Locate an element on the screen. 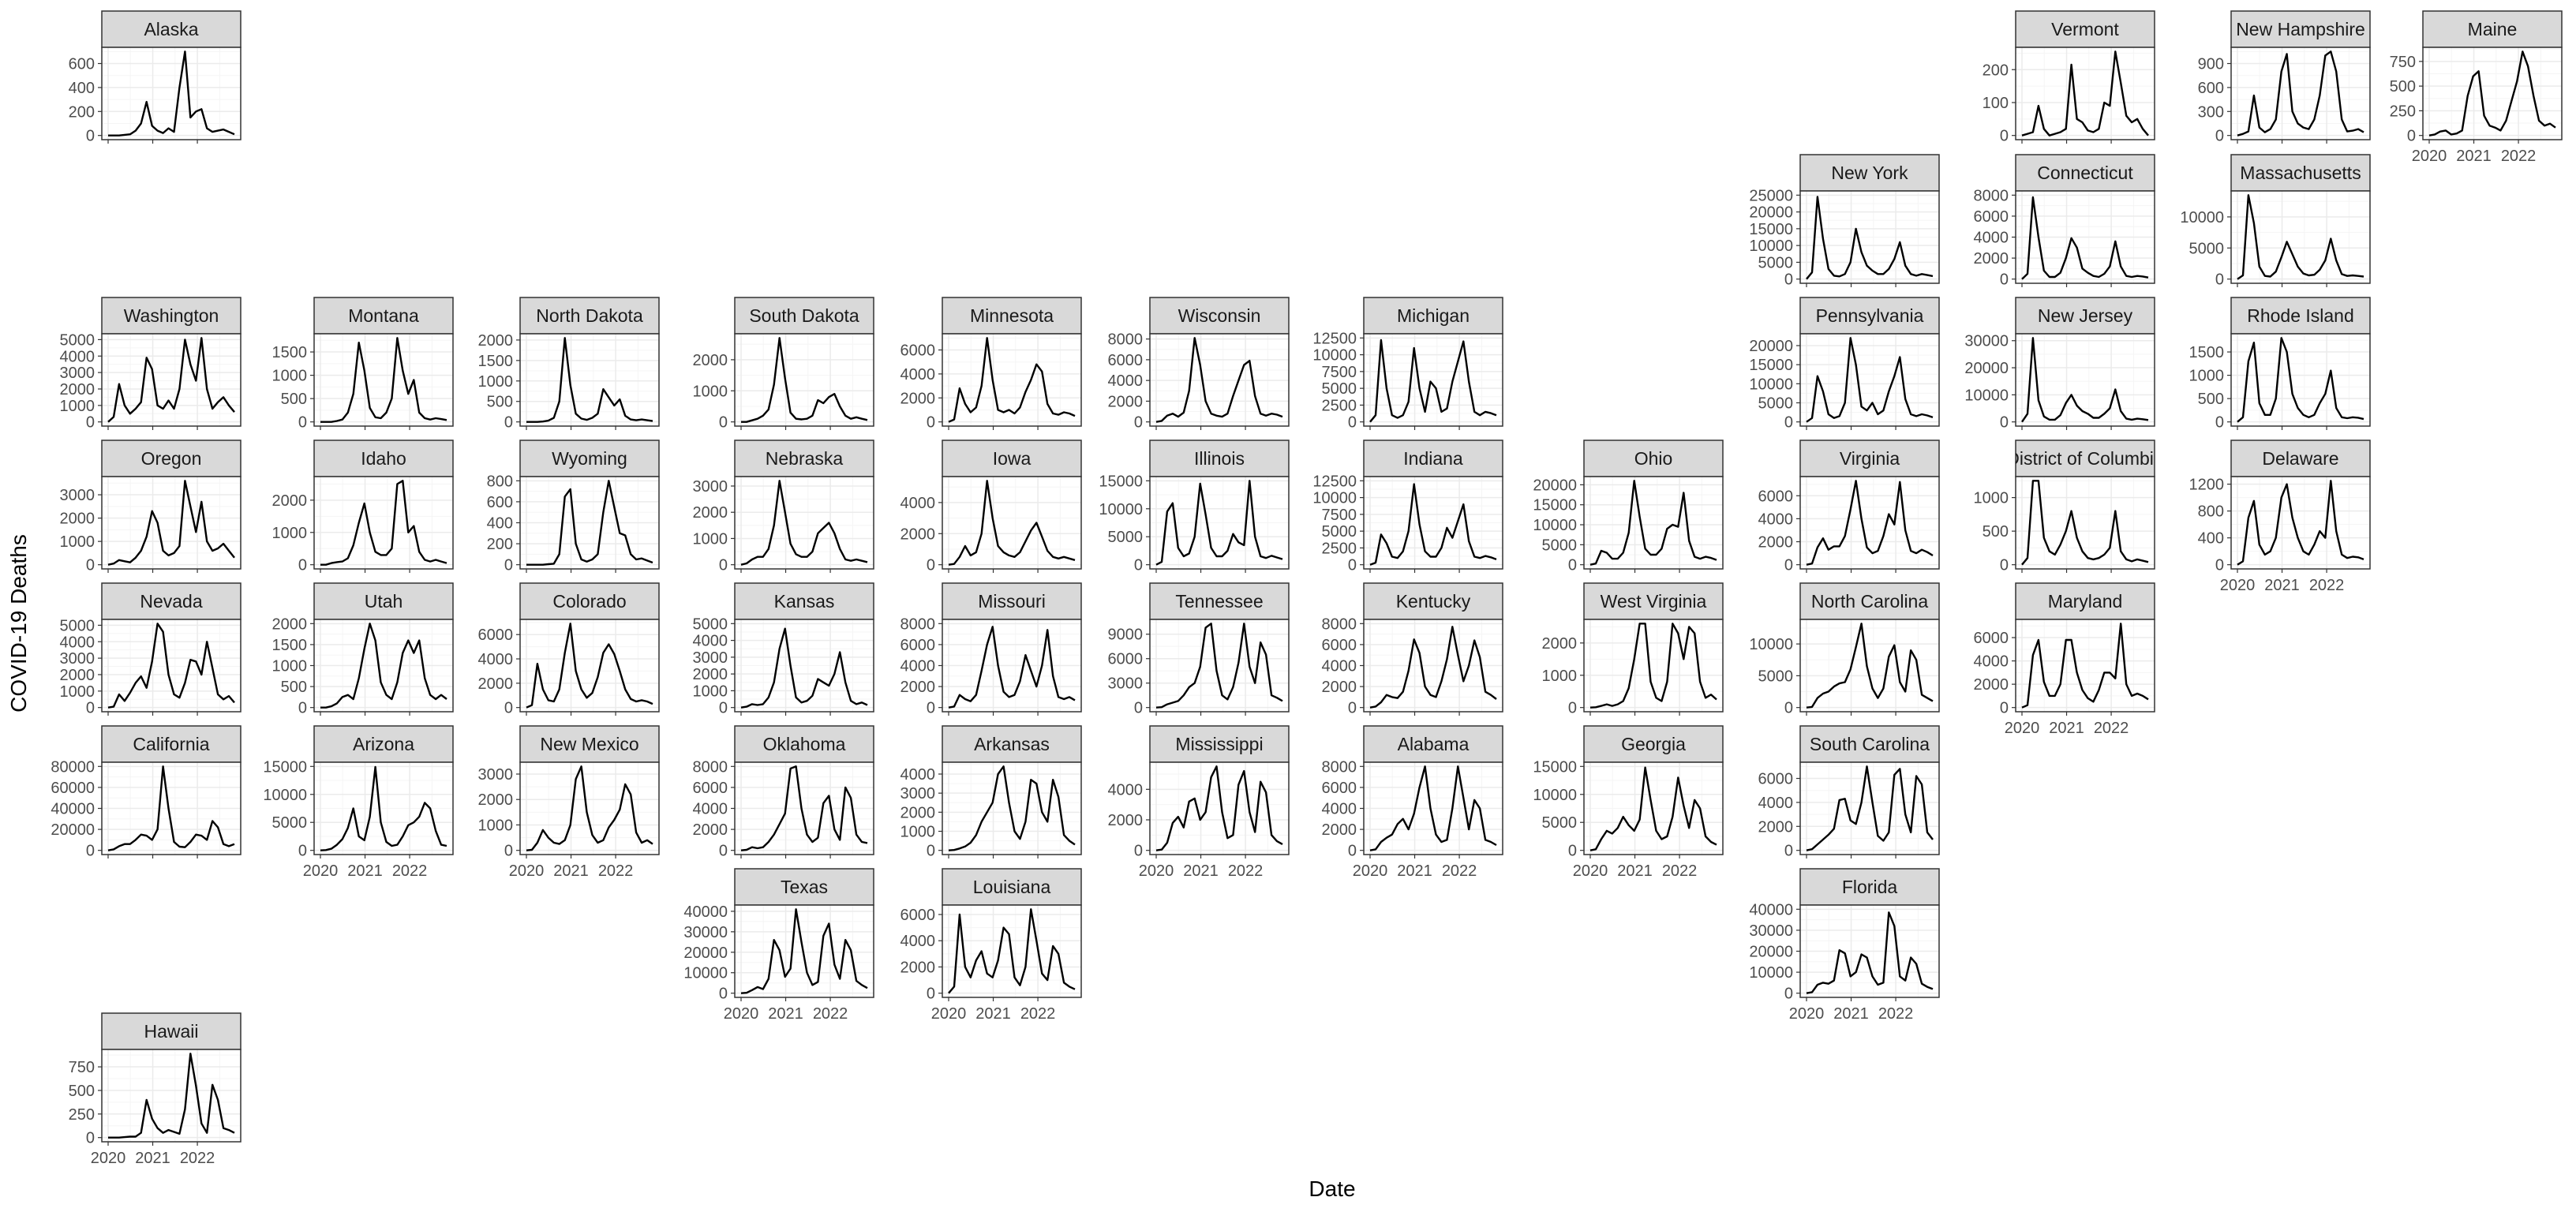 This screenshot has width=2576, height=1212. facet-alaska: Alaska 0 200 400 600 is located at coordinates (155, 77).